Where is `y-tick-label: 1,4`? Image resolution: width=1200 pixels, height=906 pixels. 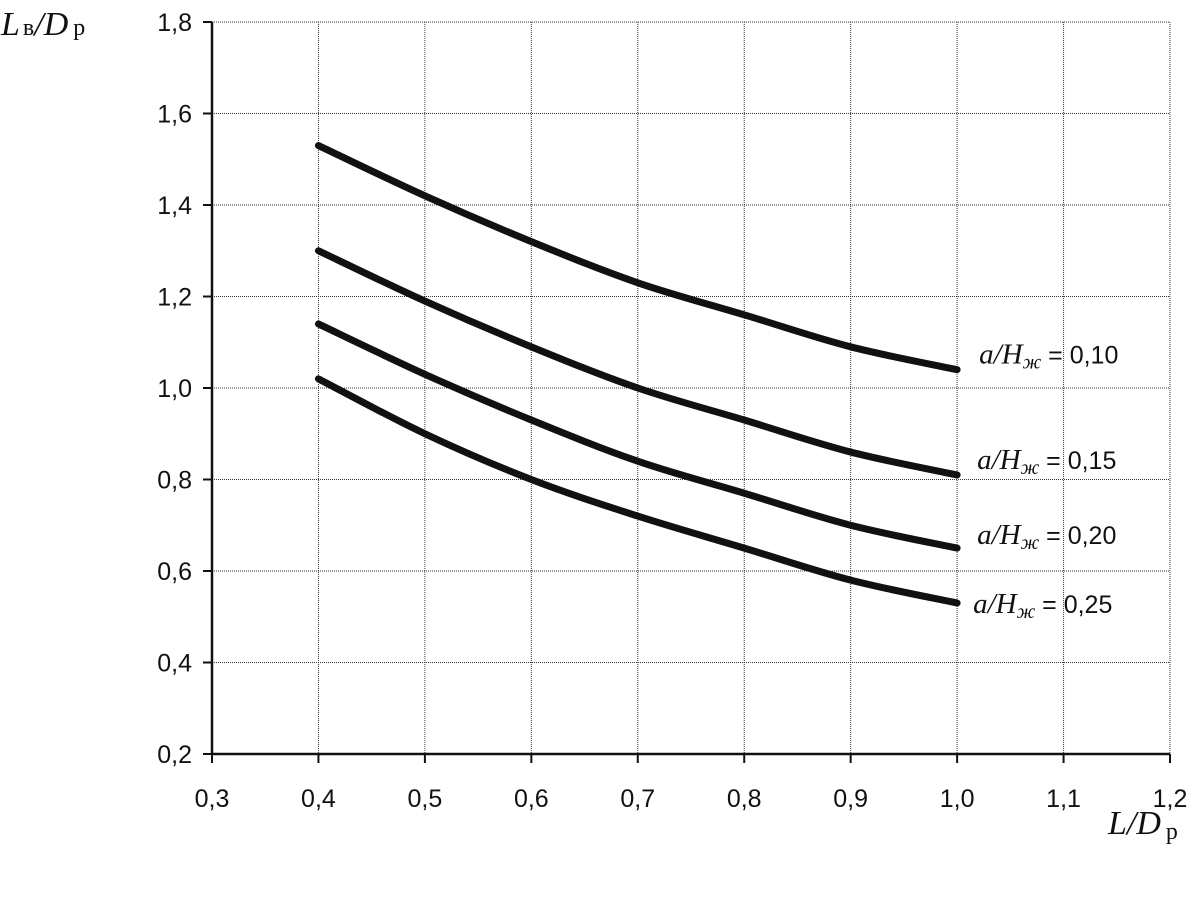
y-tick-label: 1,4 is located at coordinates (174, 206).